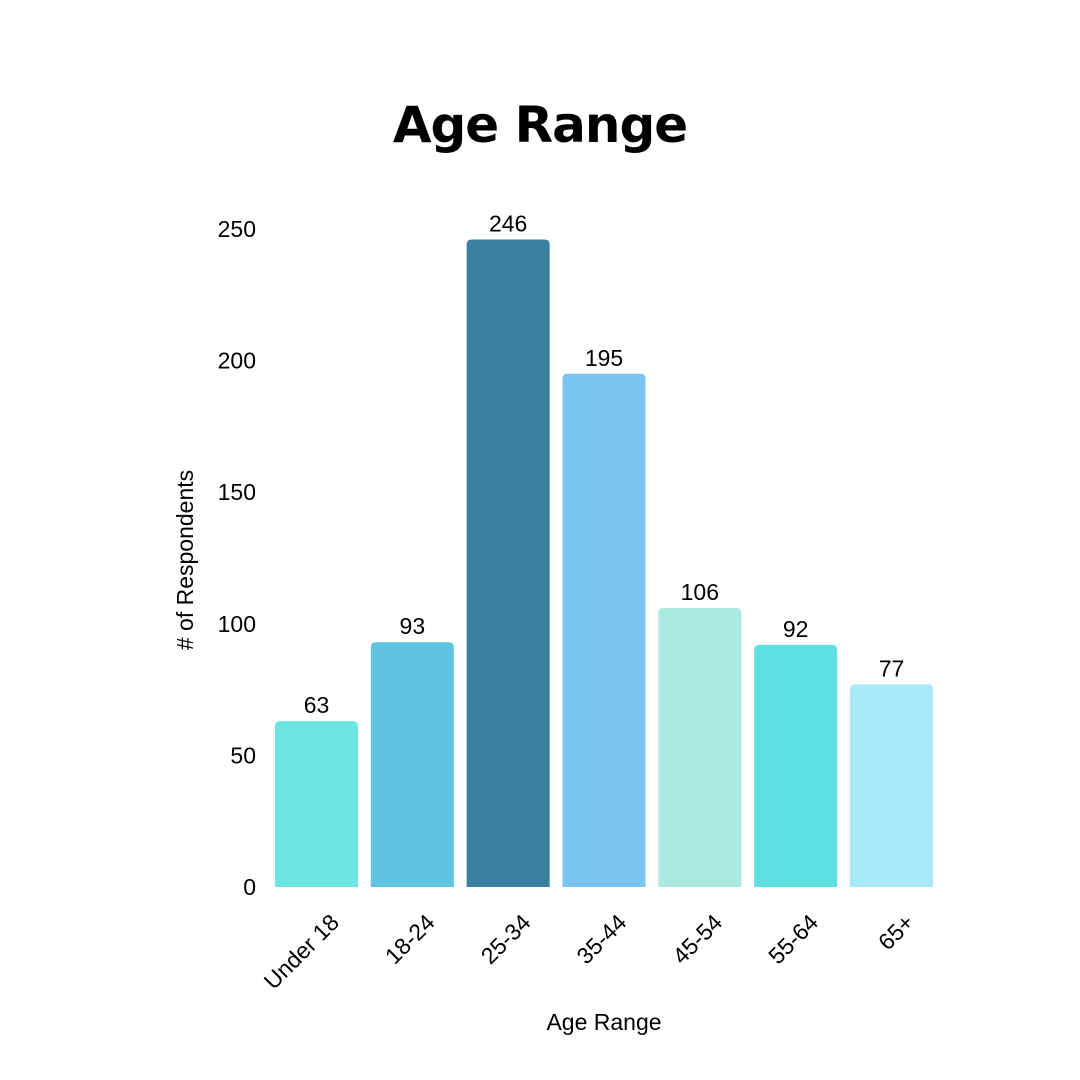  Describe the element at coordinates (243, 755) in the screenshot. I see `y-tick-label: 50` at that location.